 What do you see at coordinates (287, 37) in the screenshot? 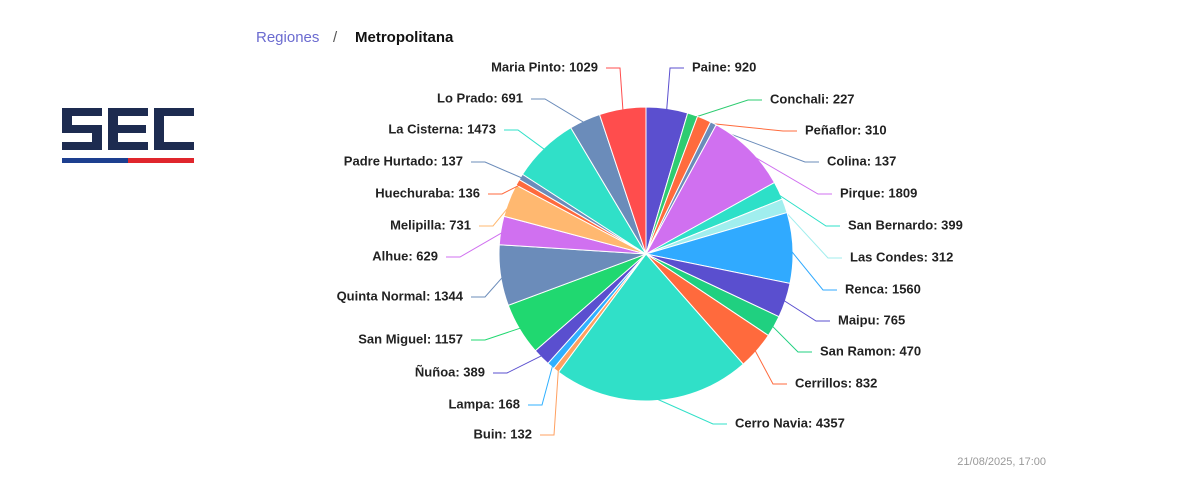
I see `breadcrumb-link: Regiones` at bounding box center [287, 37].